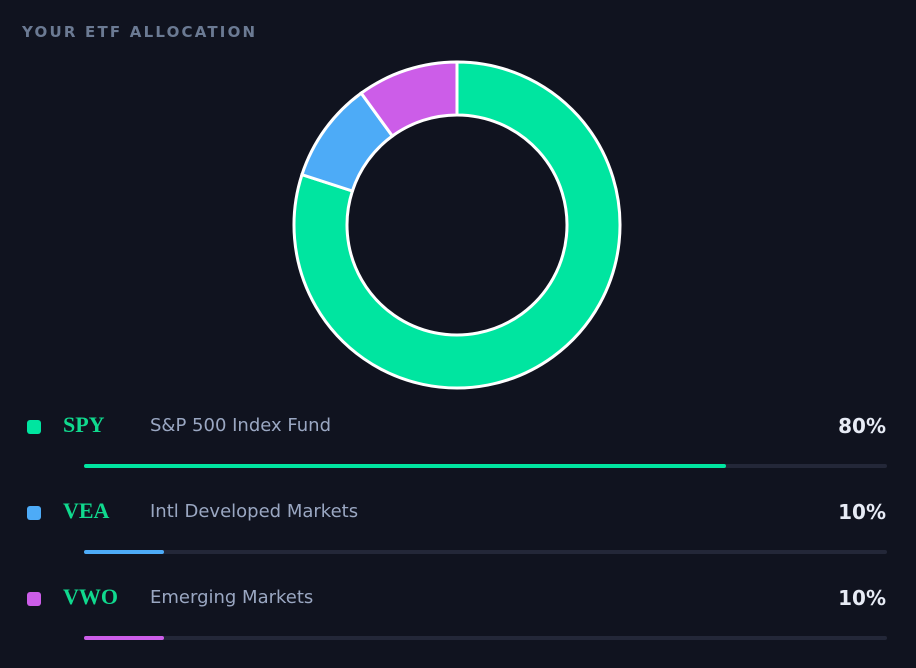  I want to click on ticker: SPY, so click(84, 424).